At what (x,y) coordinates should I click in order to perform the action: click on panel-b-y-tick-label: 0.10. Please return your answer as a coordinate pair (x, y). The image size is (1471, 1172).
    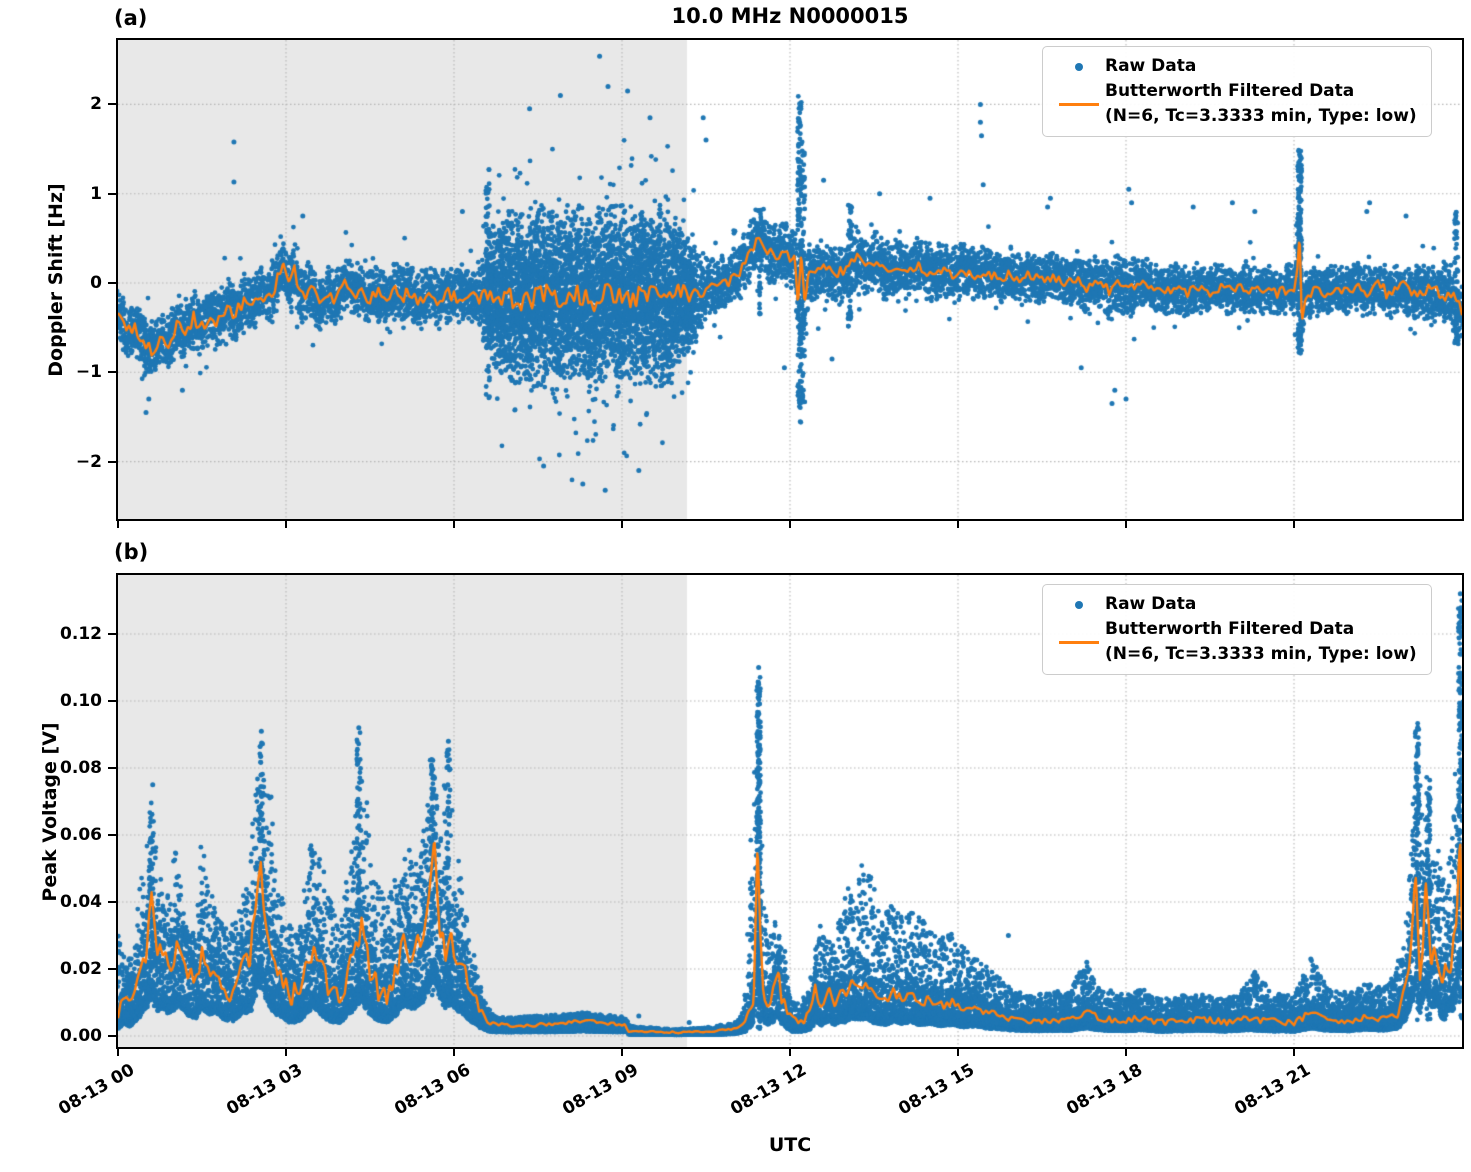
    Looking at the image, I should click on (81, 701).